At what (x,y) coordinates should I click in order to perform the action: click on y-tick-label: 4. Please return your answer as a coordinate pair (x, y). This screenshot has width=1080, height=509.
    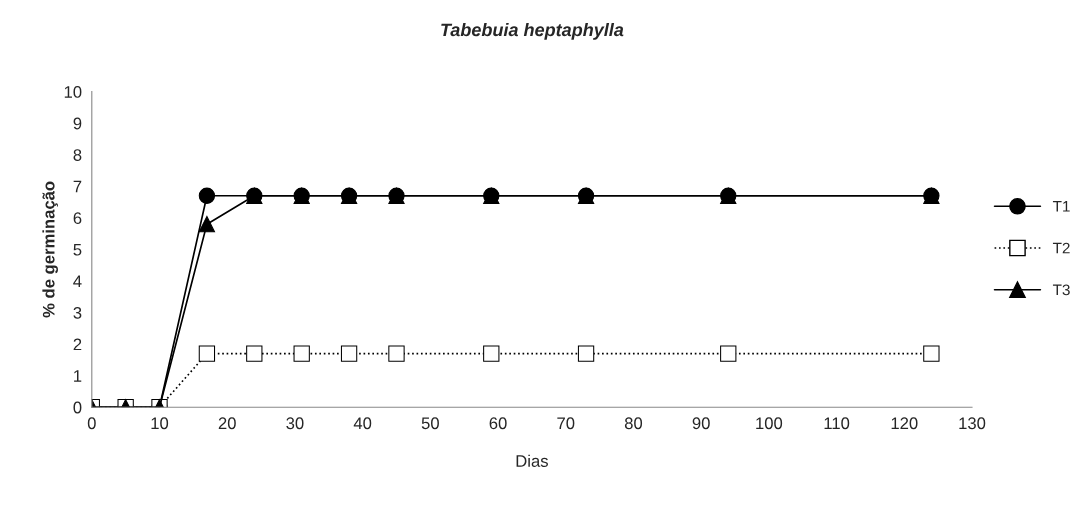
    Looking at the image, I should click on (77, 281).